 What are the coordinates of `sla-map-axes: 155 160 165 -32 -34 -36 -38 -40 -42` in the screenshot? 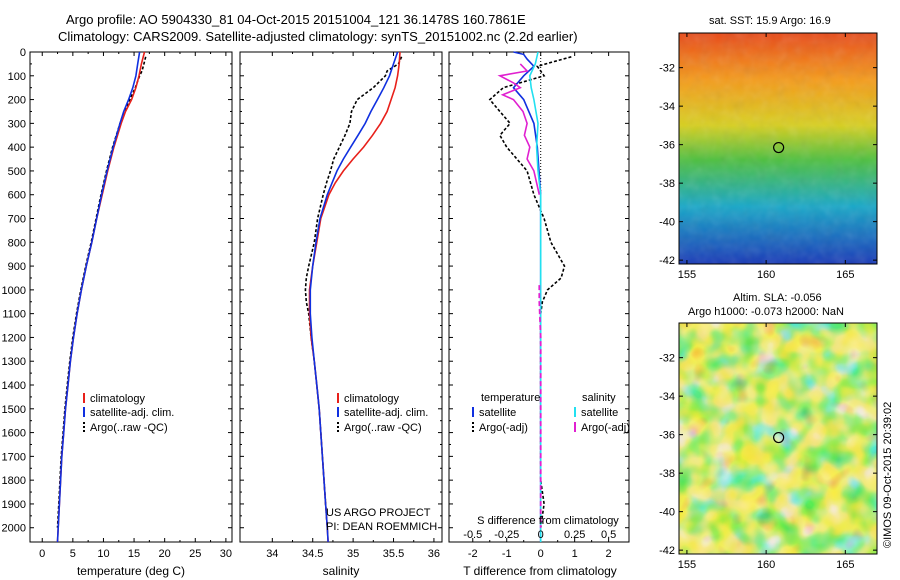 It's located at (768, 447).